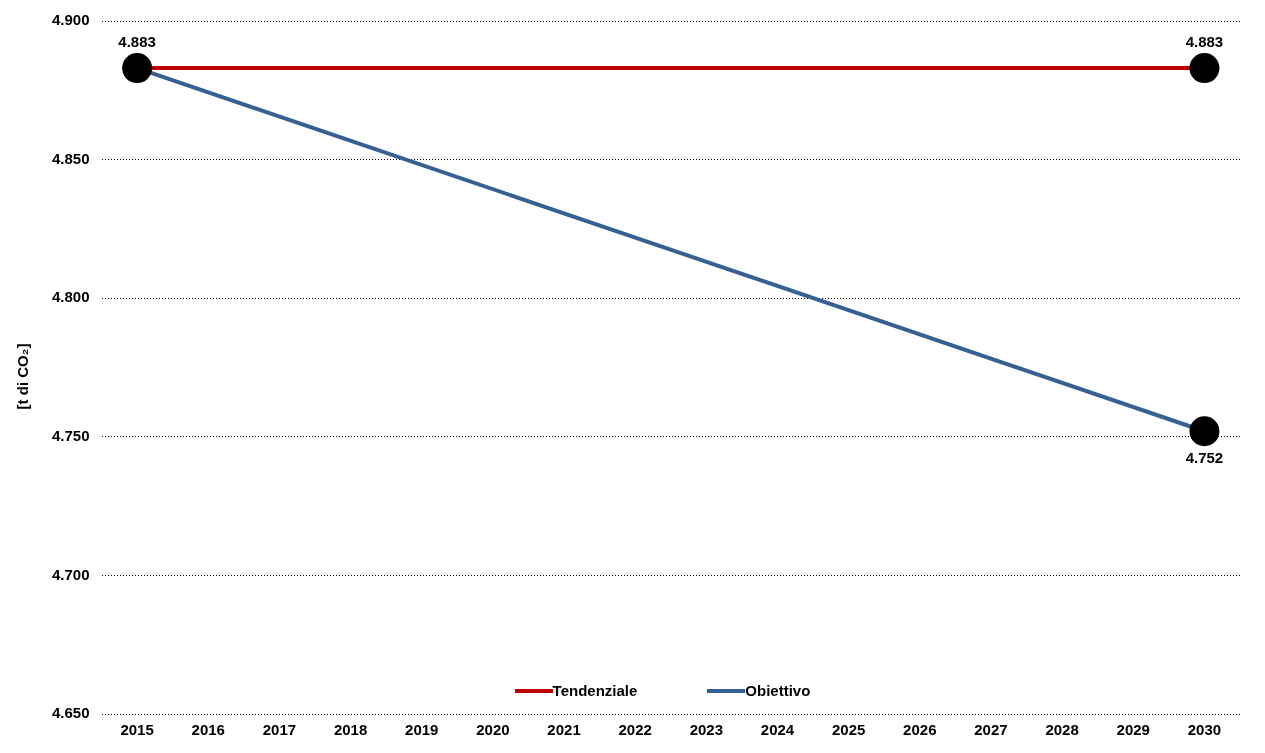  I want to click on x-tick-label: 2020, so click(493, 730).